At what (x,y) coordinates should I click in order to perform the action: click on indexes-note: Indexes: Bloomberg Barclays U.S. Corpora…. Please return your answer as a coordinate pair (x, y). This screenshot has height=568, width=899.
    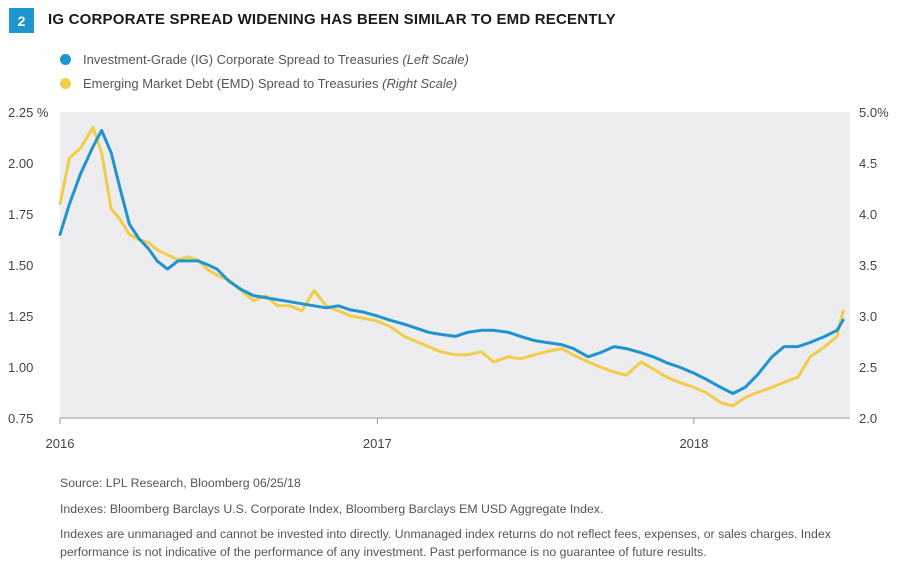
    Looking at the image, I should click on (332, 509).